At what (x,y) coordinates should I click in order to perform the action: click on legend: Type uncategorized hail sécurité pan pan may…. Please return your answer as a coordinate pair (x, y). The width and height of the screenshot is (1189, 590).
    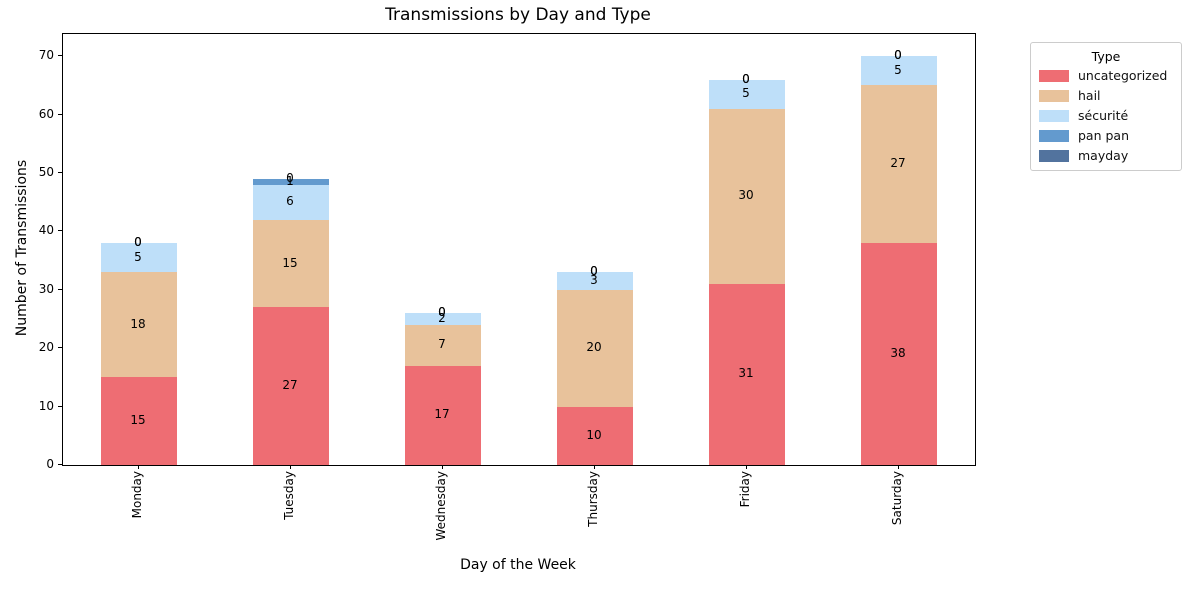
    Looking at the image, I should click on (1106, 106).